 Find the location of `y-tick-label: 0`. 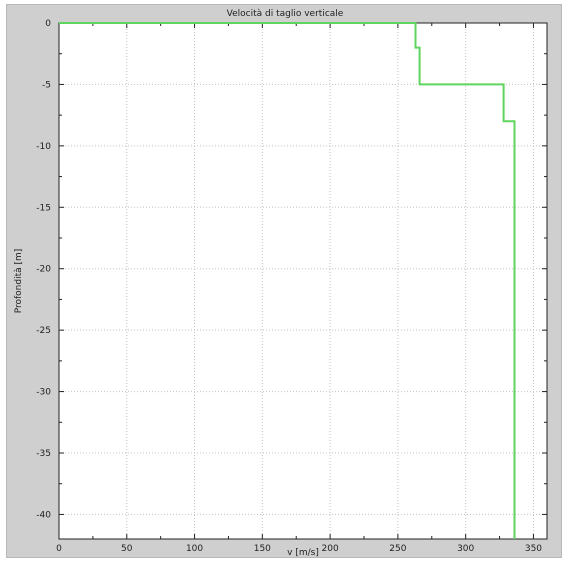

y-tick-label: 0 is located at coordinates (48, 24).